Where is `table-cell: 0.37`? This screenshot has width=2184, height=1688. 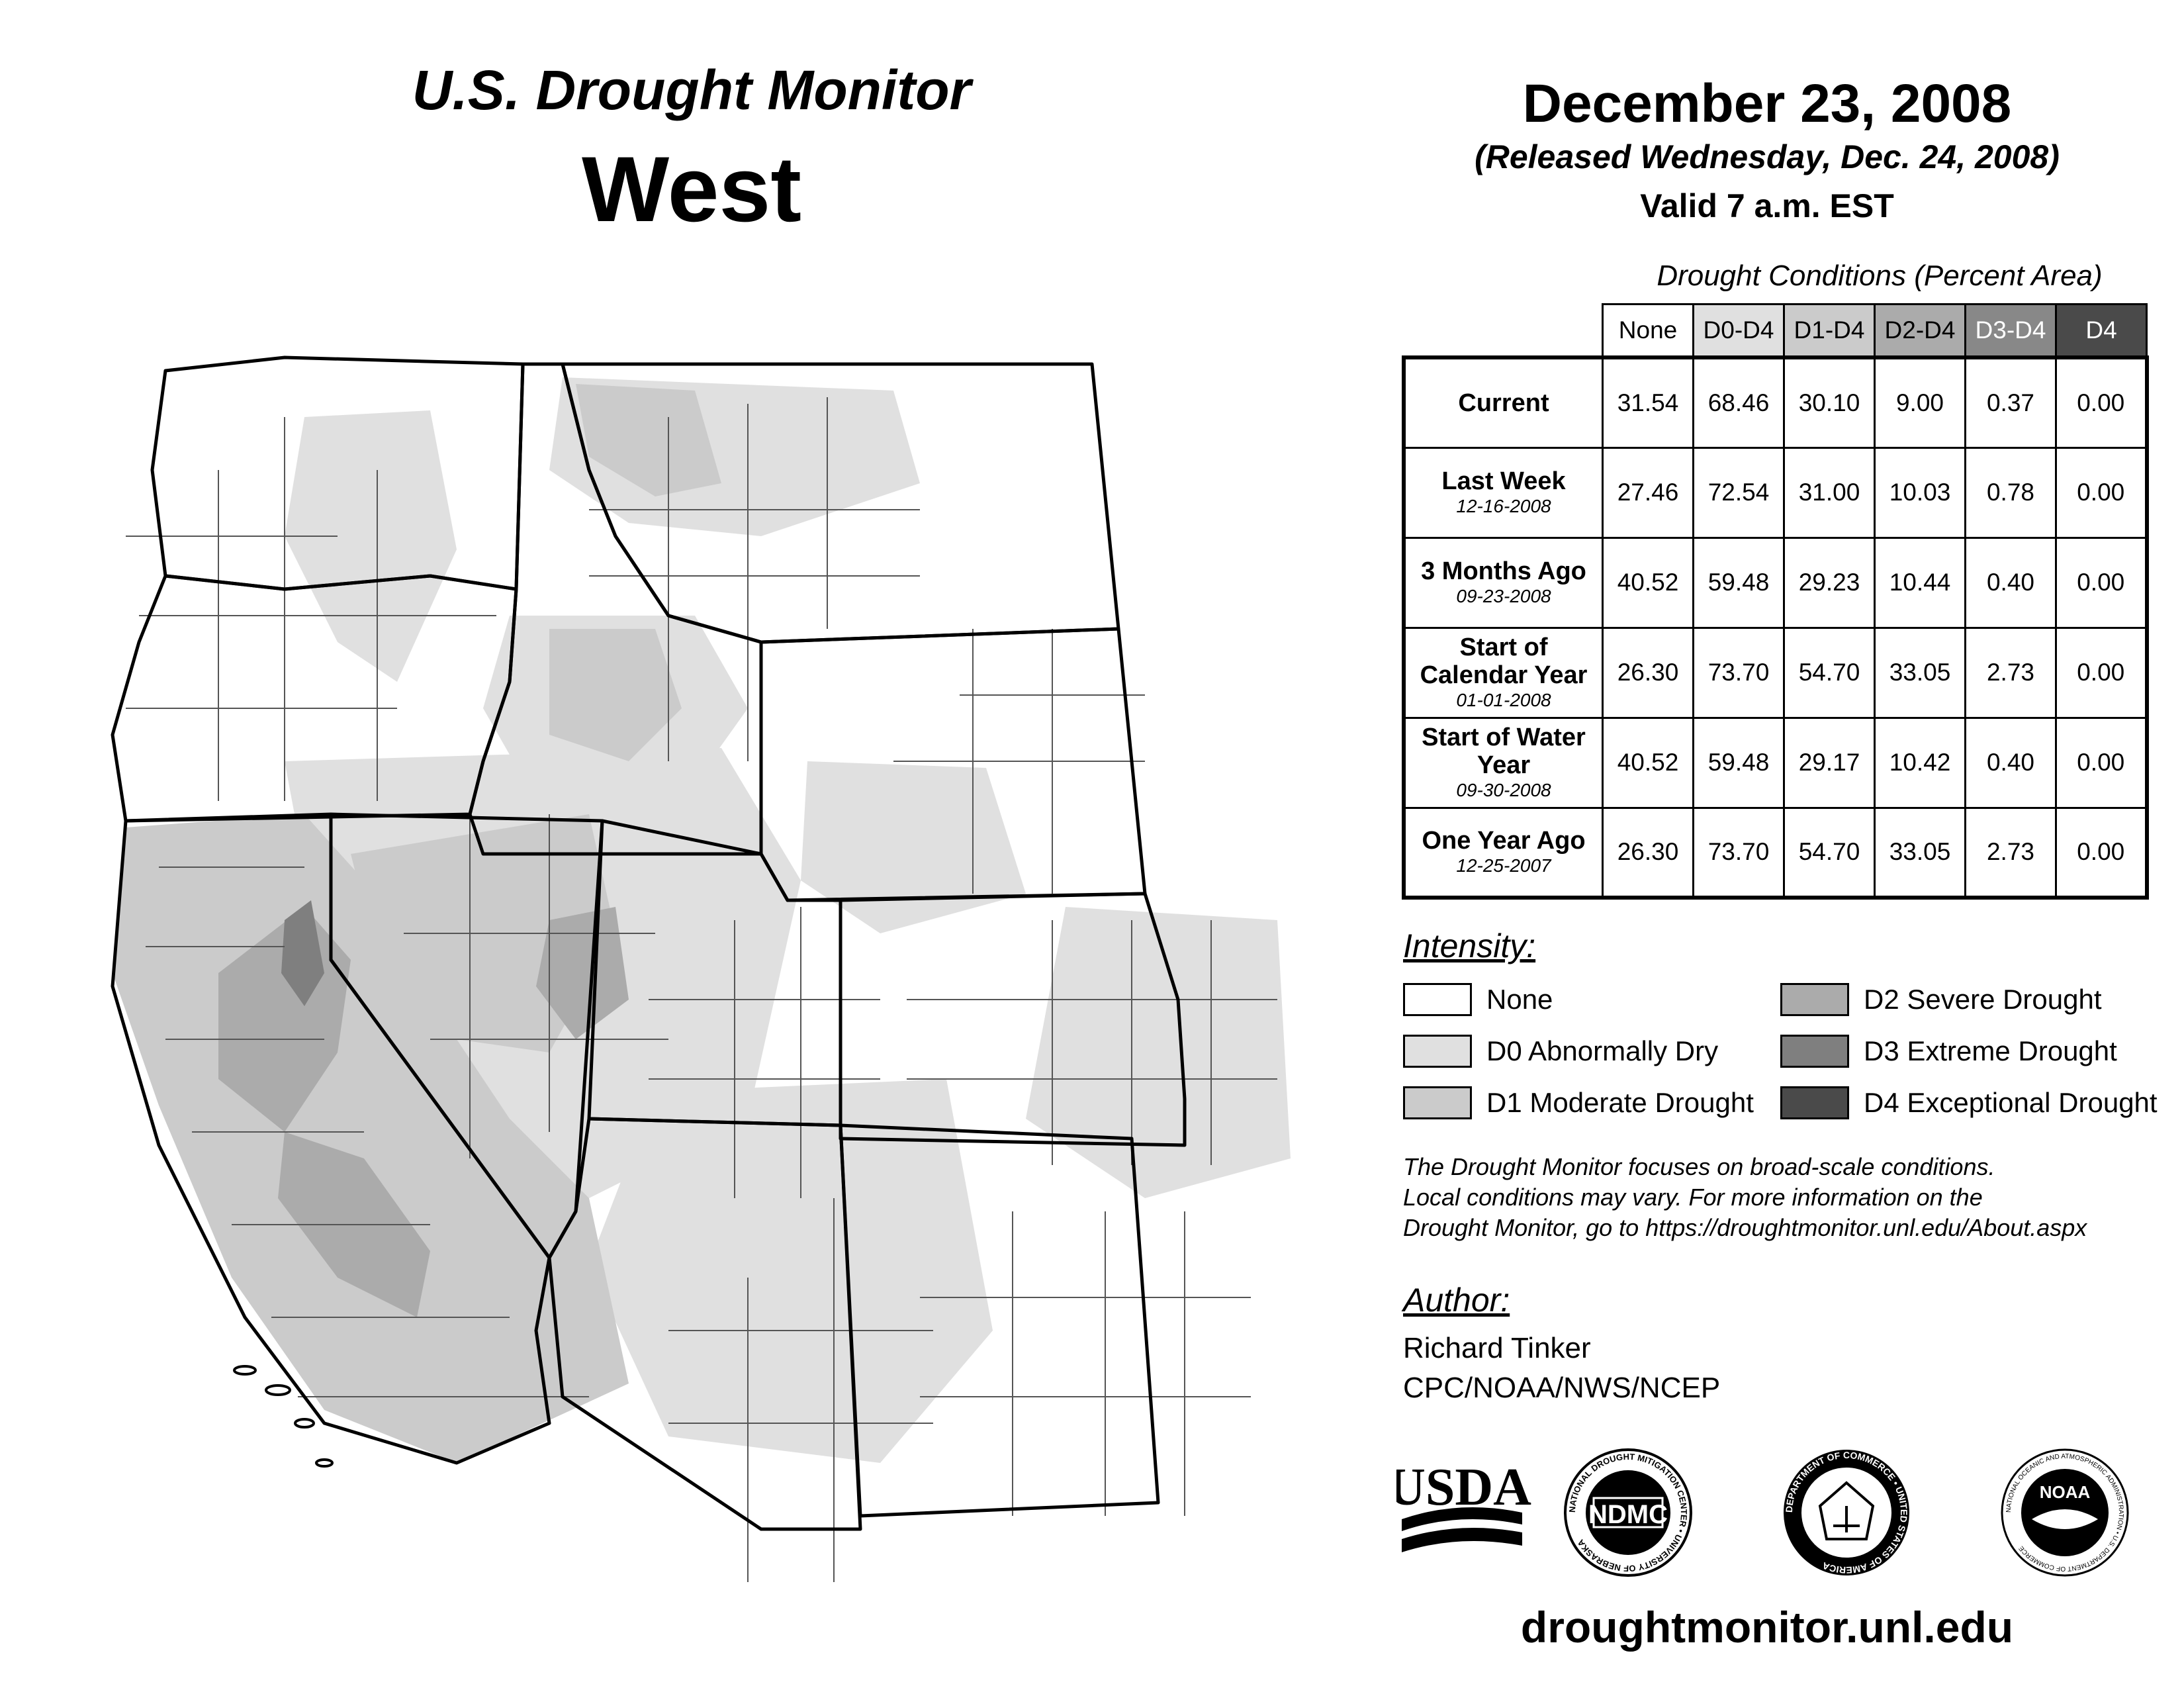 table-cell: 0.37 is located at coordinates (2011, 402).